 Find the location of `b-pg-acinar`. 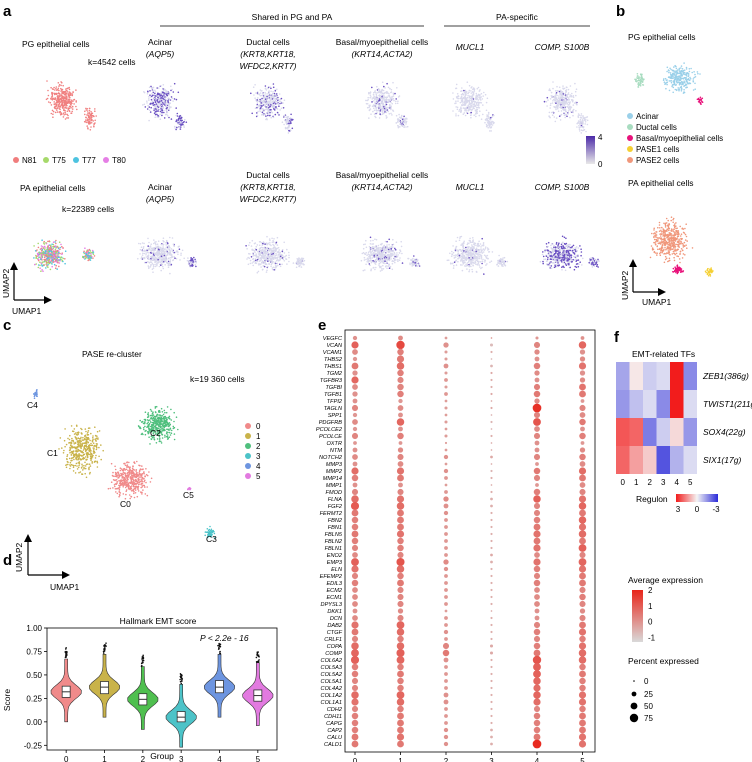

b-pg-acinar is located at coordinates (681, 78).